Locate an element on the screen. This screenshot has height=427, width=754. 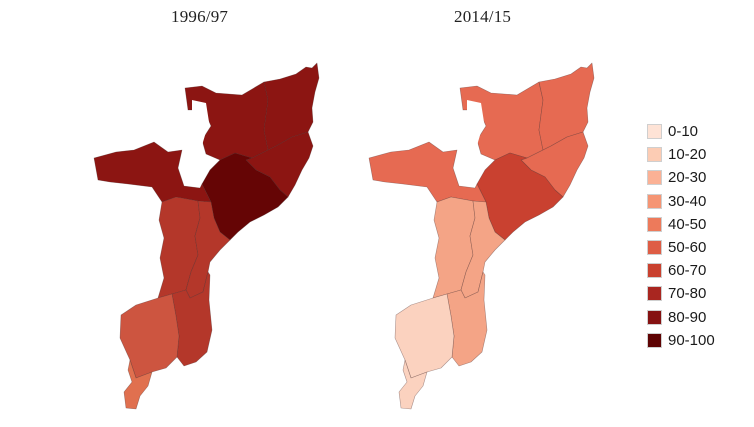
legend-item: 50-60 is located at coordinates (681, 247).